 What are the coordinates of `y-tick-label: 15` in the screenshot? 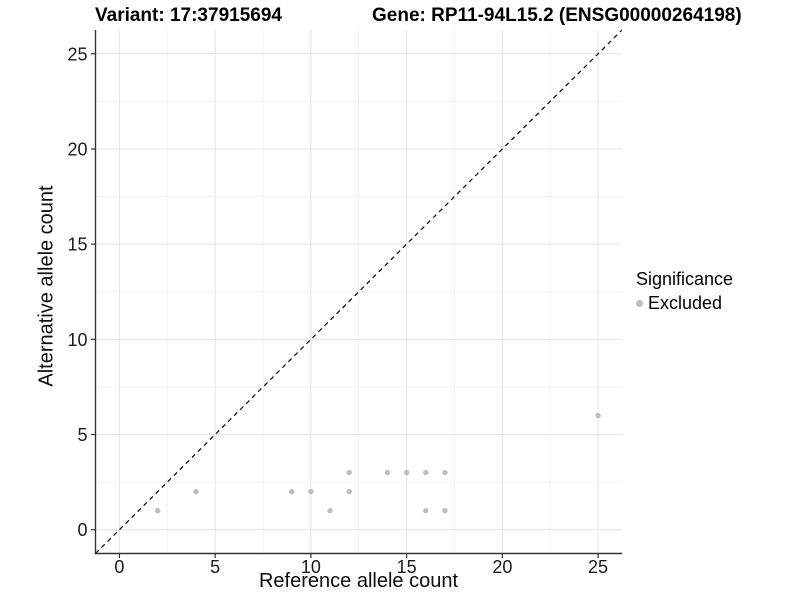 It's located at (77, 245).